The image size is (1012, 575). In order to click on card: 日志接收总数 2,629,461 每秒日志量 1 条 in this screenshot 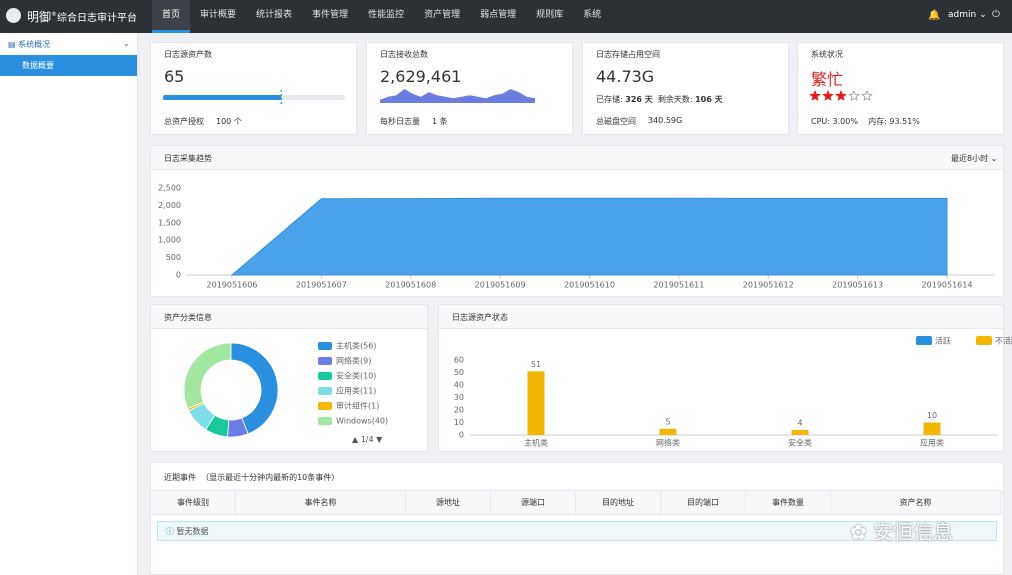, I will do `click(469, 88)`.